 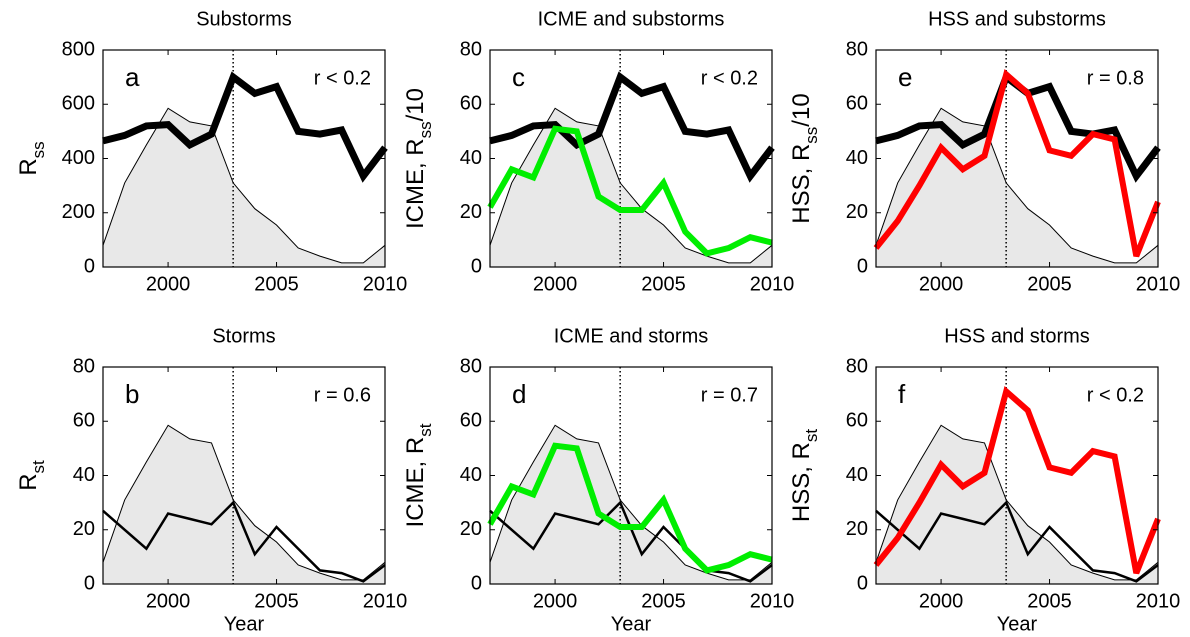 What do you see at coordinates (132, 77) in the screenshot?
I see `panel-letter: a` at bounding box center [132, 77].